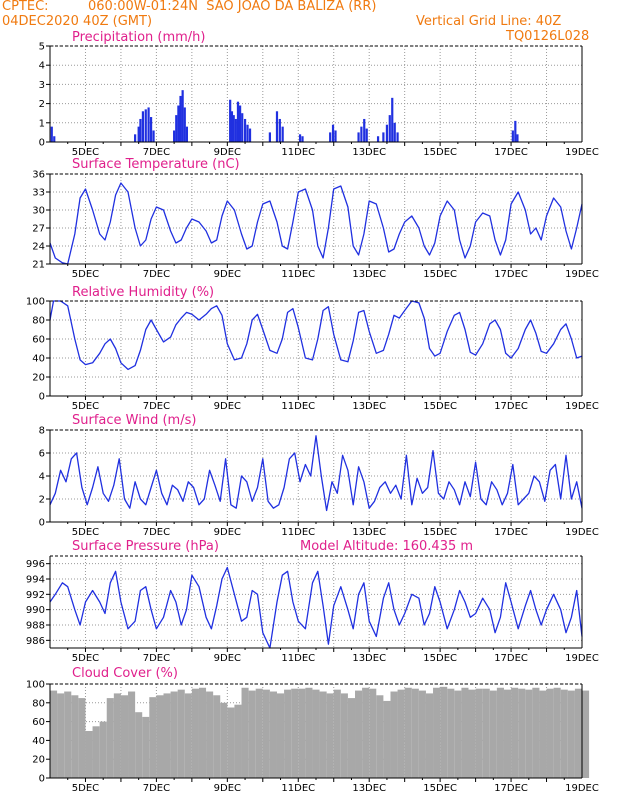 The width and height of the screenshot is (618, 800). Describe the element at coordinates (38, 703) in the screenshot. I see `y-tick-label: 80` at that location.